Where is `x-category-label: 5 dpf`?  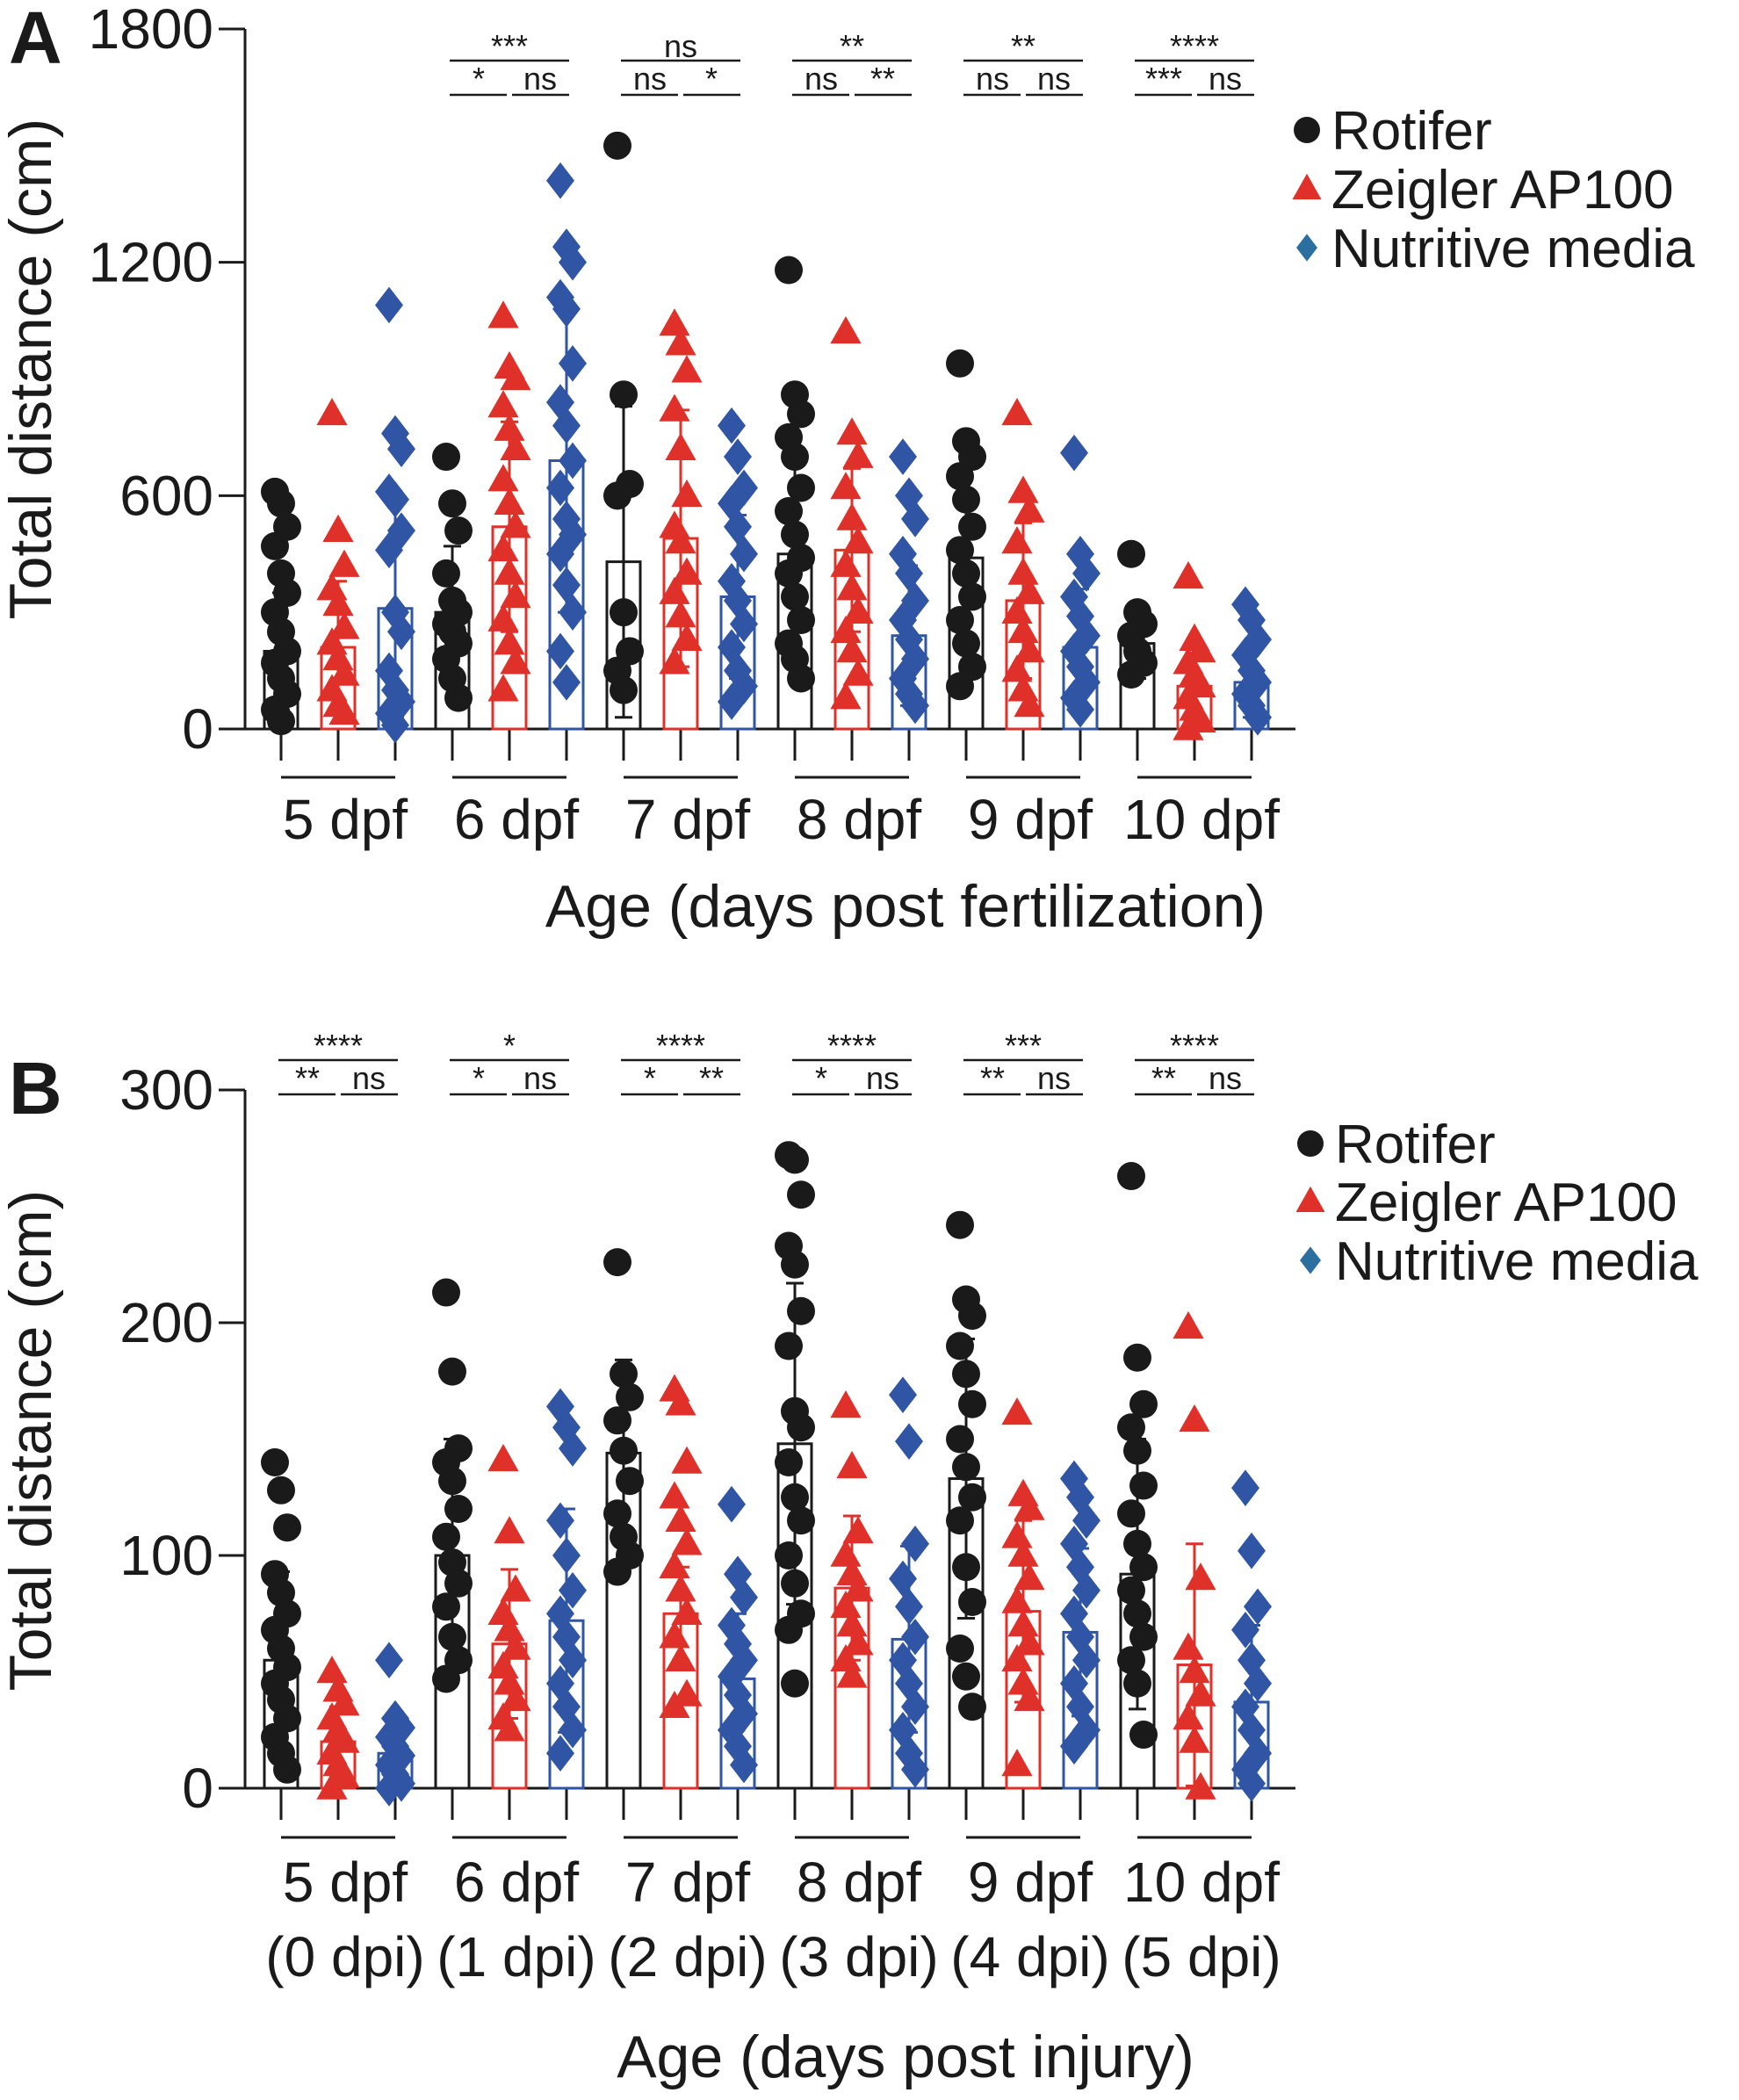
x-category-label: 5 dpf is located at coordinates (346, 1882).